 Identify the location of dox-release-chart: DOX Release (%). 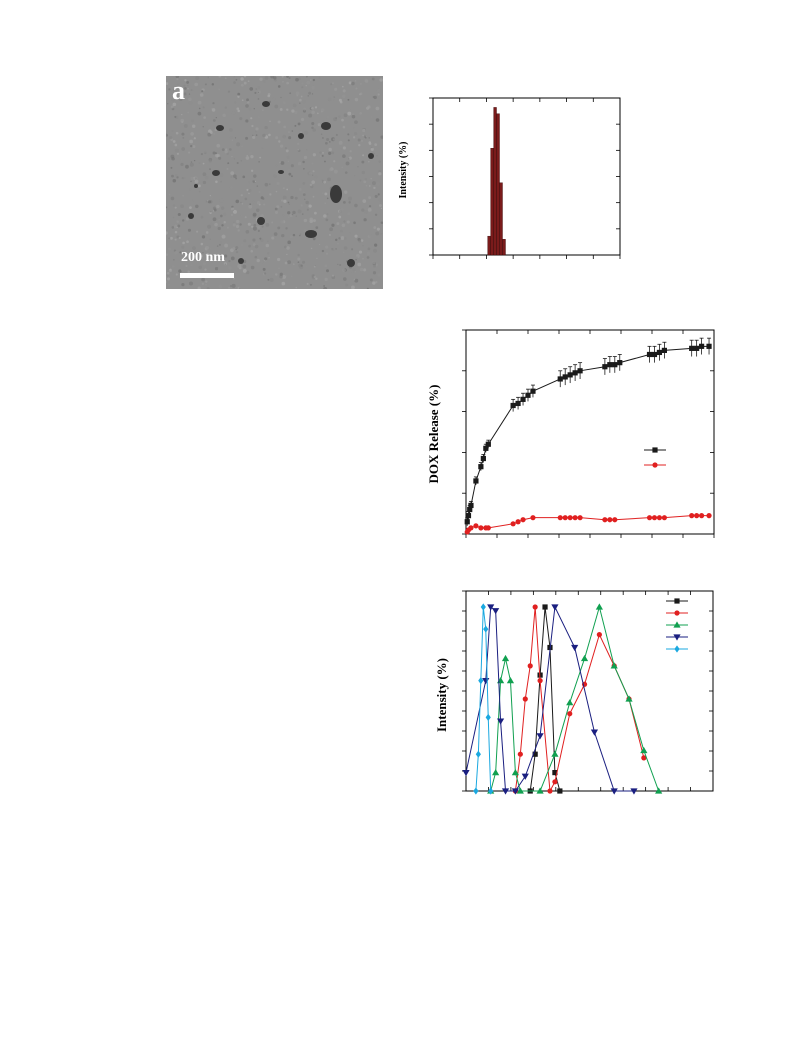
(570, 433).